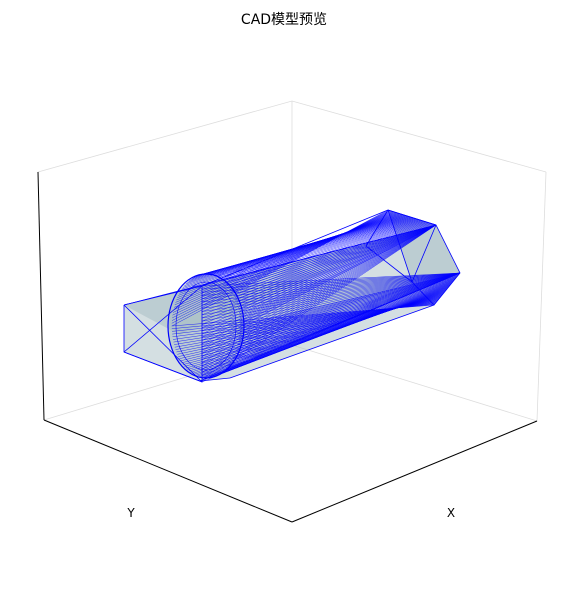  What do you see at coordinates (451, 513) in the screenshot?
I see `x-axis-label: X` at bounding box center [451, 513].